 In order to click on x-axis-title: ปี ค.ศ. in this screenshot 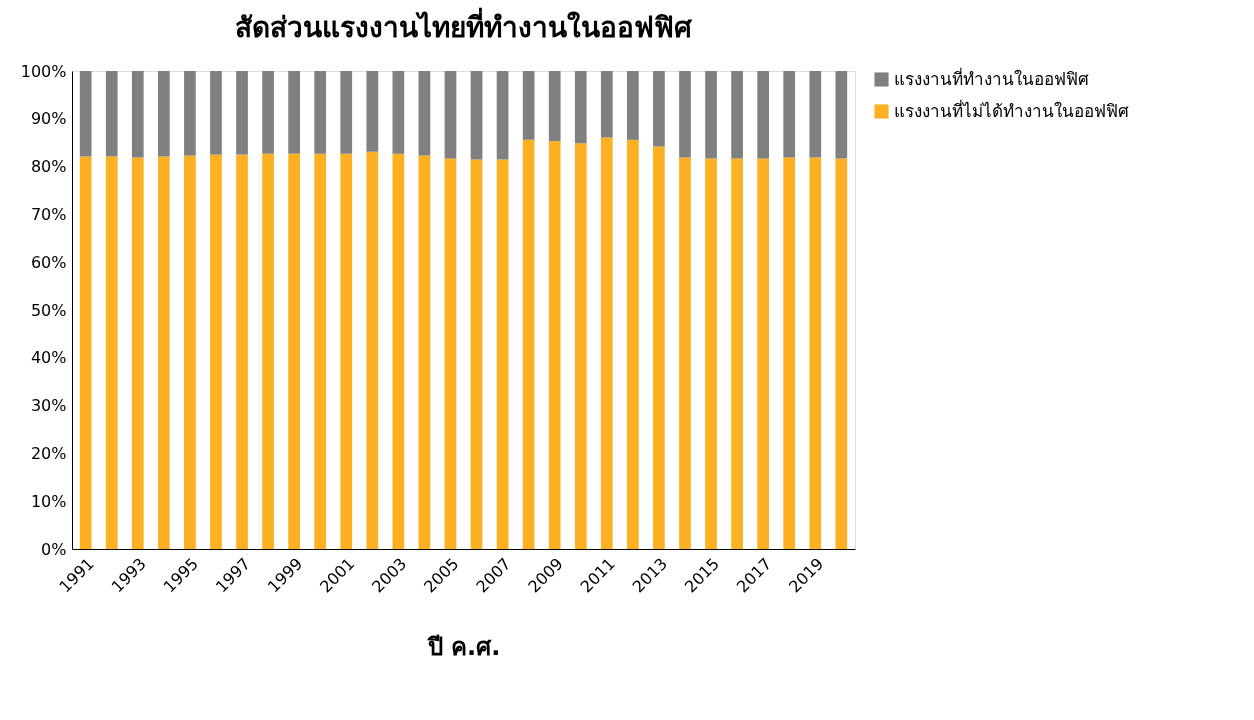, I will do `click(463, 646)`.